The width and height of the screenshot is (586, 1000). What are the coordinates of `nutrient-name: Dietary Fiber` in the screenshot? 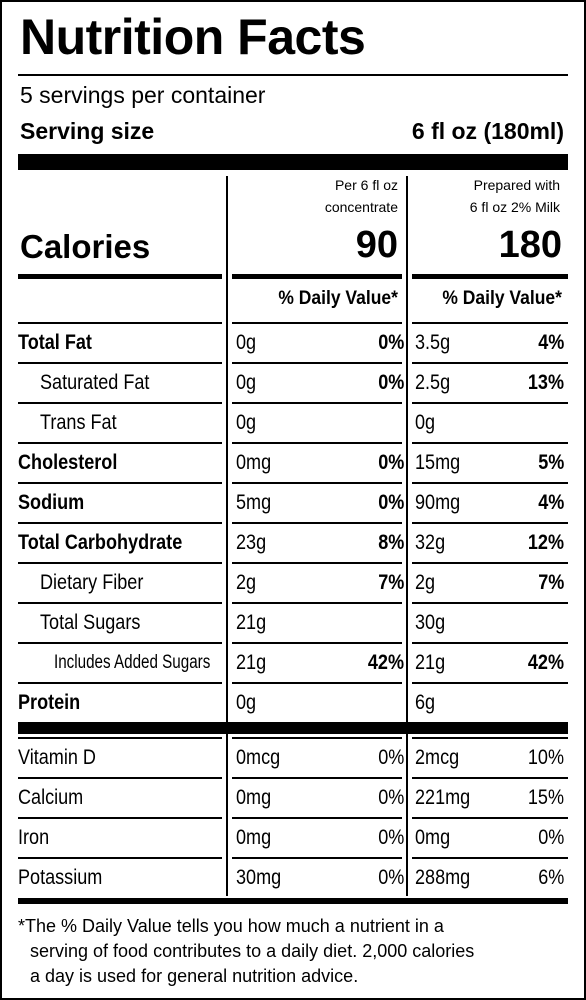 It's located at (92, 582).